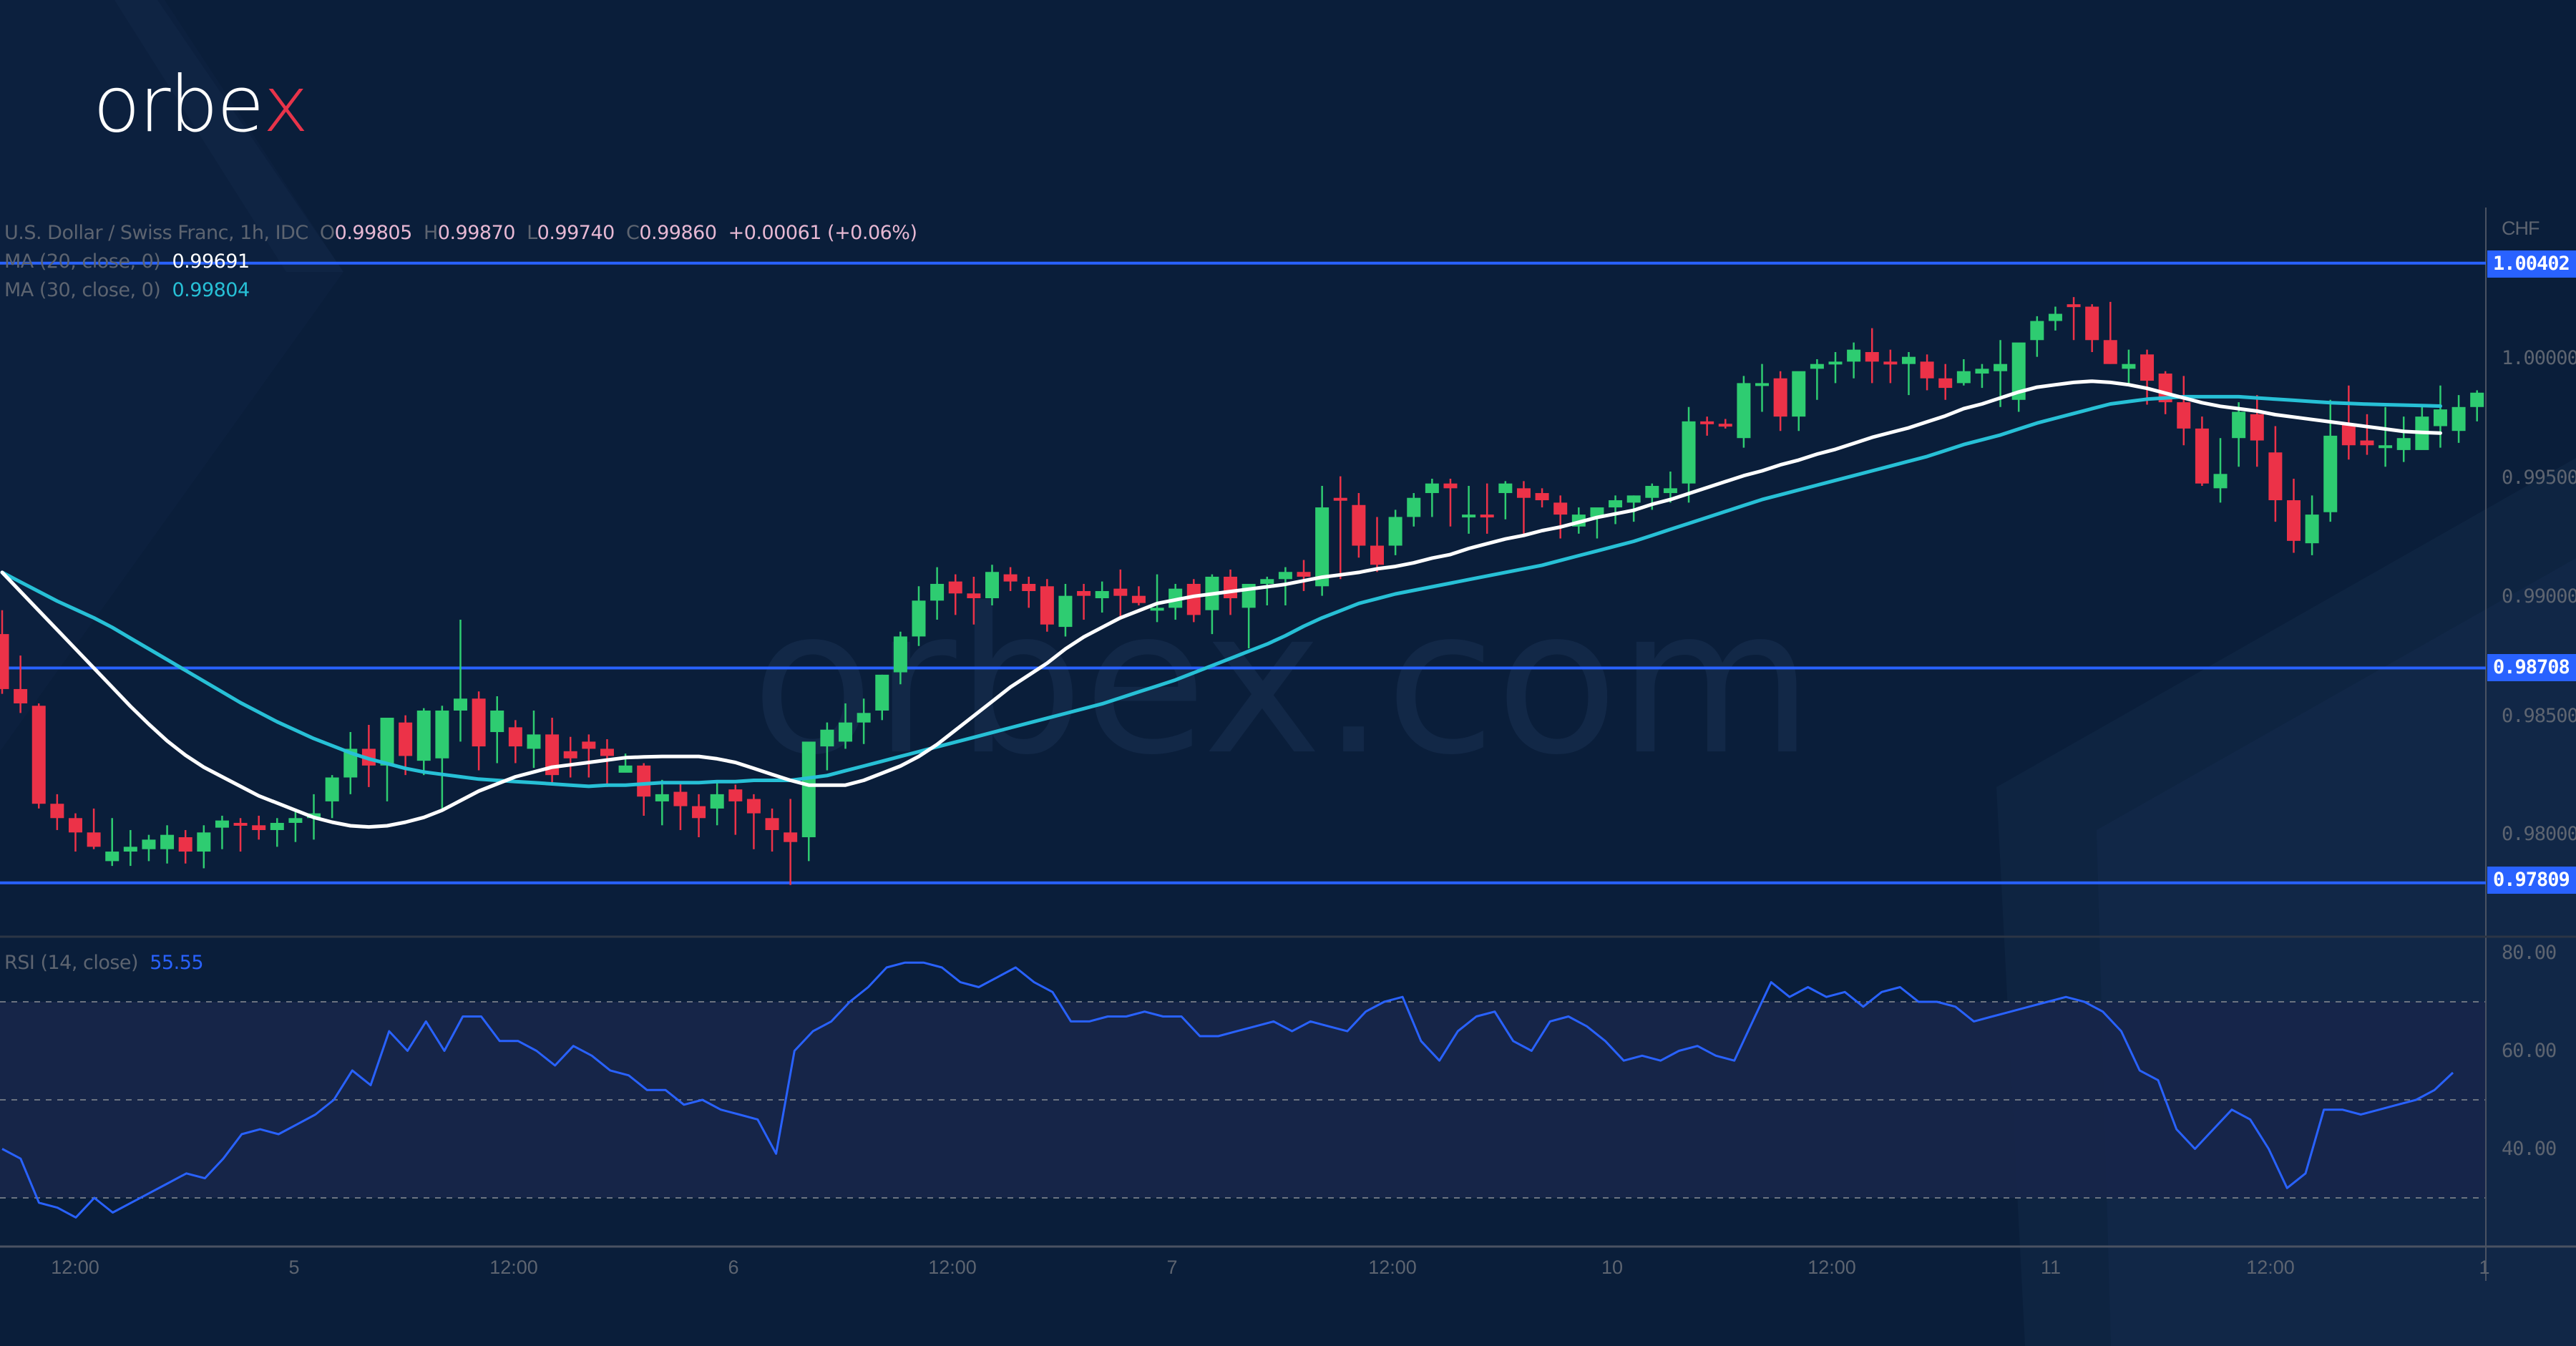  I want to click on rsi-band, so click(1243, 1100).